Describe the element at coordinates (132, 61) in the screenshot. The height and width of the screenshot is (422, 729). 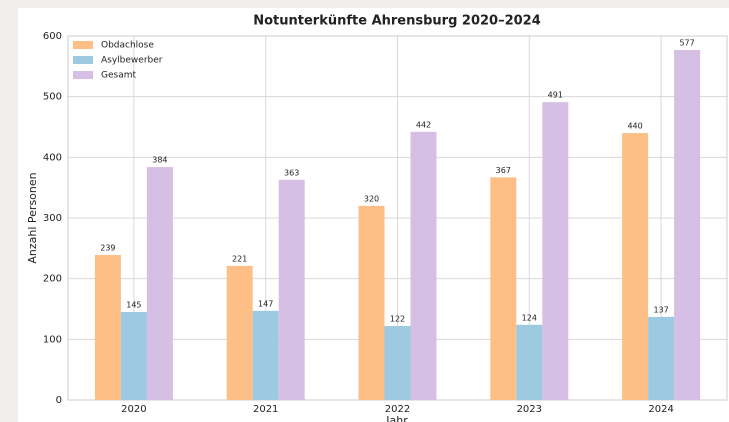
I see `legend-label: Asylbewerber` at that location.